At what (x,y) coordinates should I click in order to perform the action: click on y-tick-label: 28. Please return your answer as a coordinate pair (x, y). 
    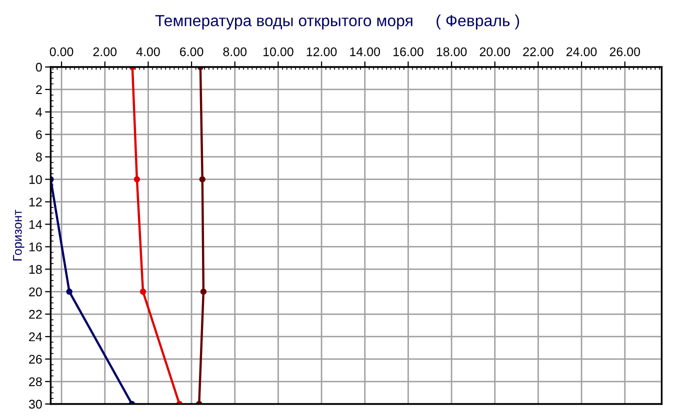
    Looking at the image, I should click on (35, 381).